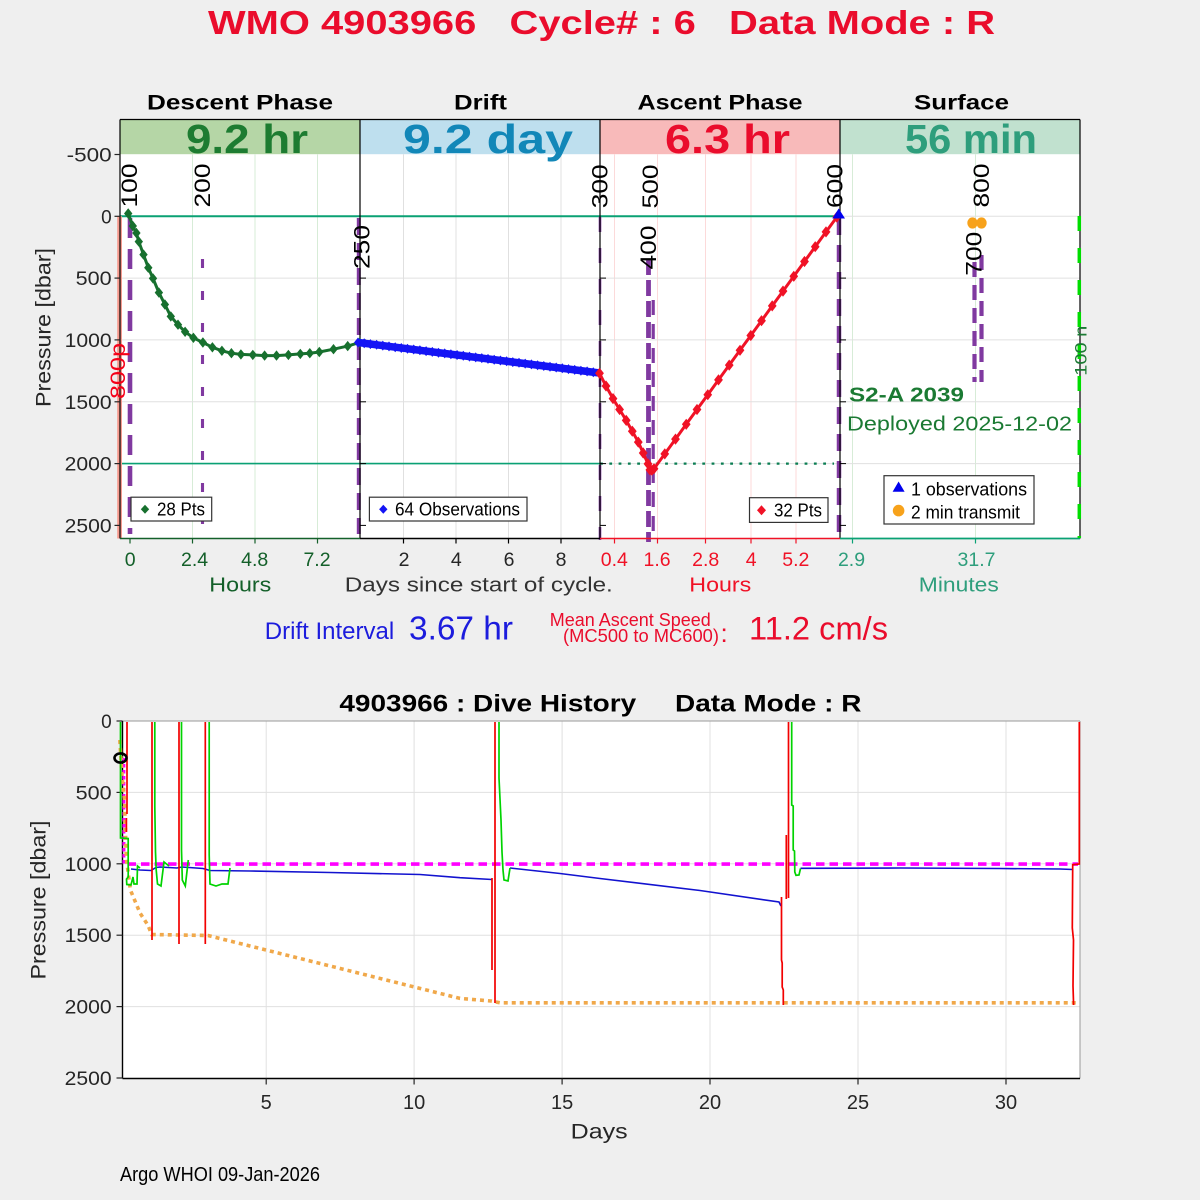 This screenshot has height=1200, width=1200. What do you see at coordinates (1006, 1103) in the screenshot?
I see `svg-text: 30` at bounding box center [1006, 1103].